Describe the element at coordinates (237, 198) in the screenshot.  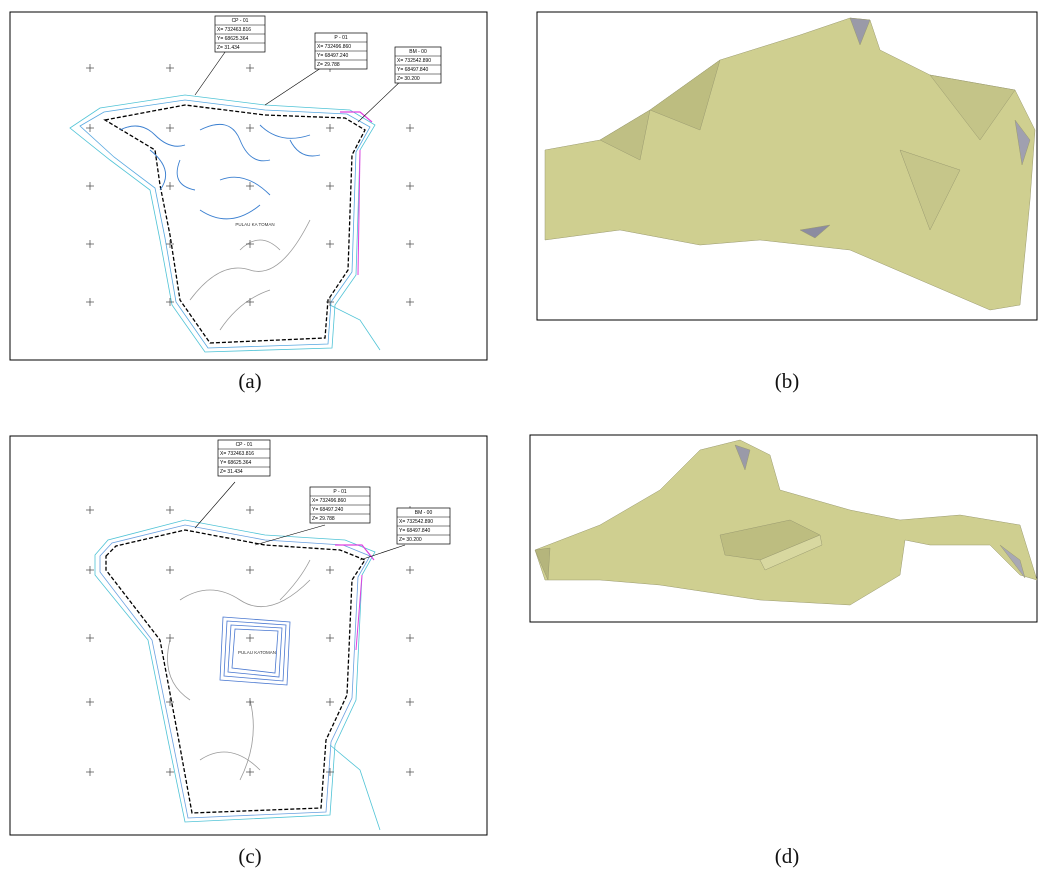
I see `contour-map-a` at that location.